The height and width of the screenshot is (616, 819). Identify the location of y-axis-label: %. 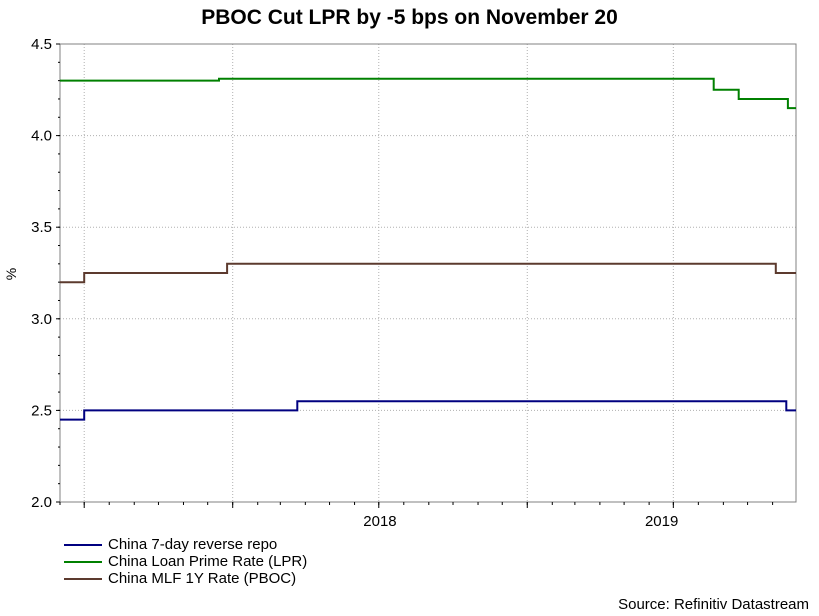
(11, 274).